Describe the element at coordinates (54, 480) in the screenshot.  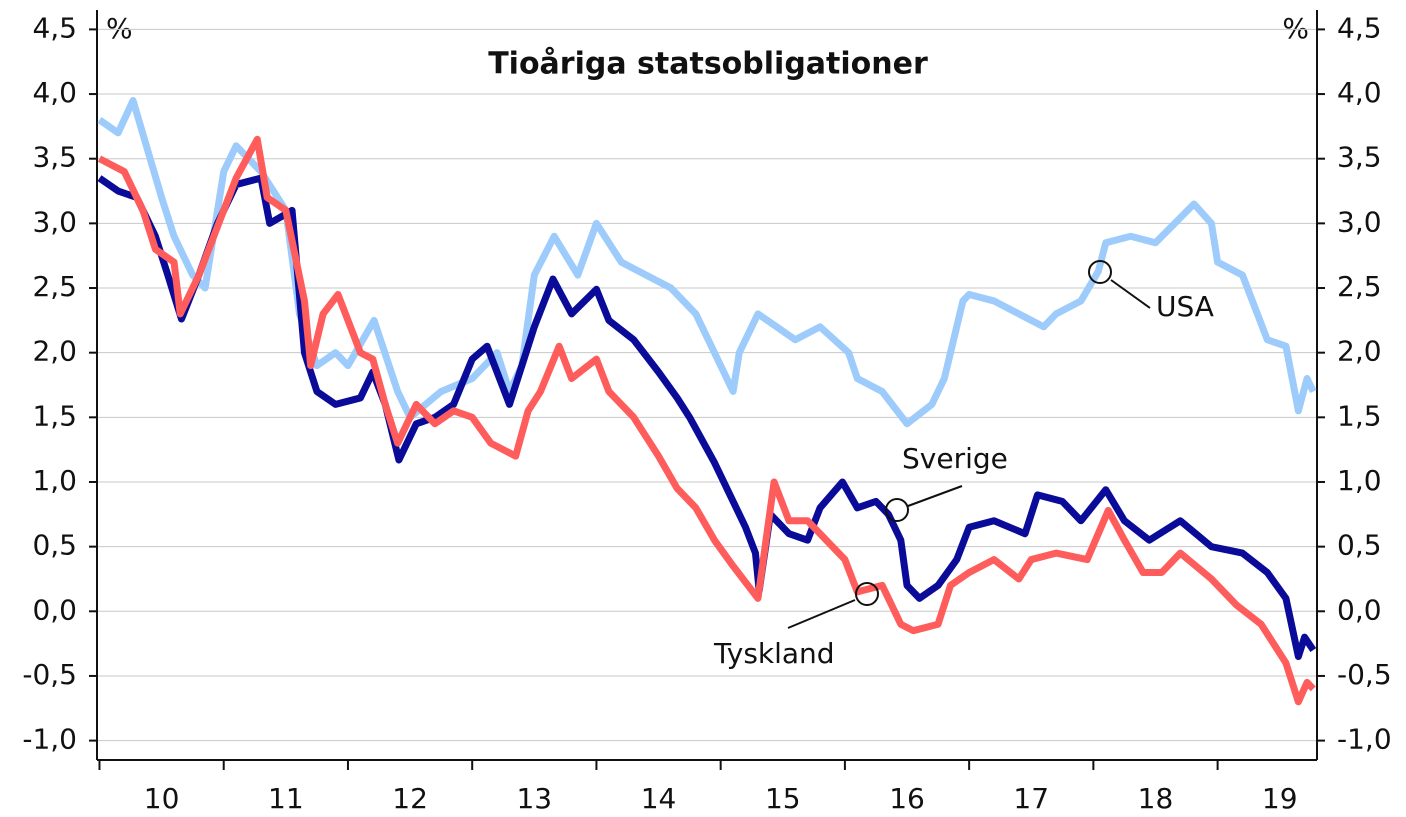
I see `y-tick-label: 1,0` at that location.